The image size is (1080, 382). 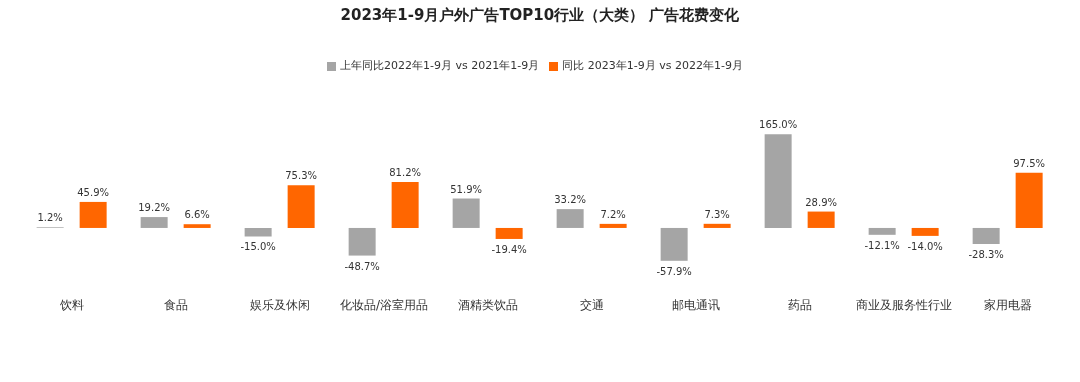 What do you see at coordinates (509, 249) in the screenshot?
I see `data-label: -19.4%` at bounding box center [509, 249].